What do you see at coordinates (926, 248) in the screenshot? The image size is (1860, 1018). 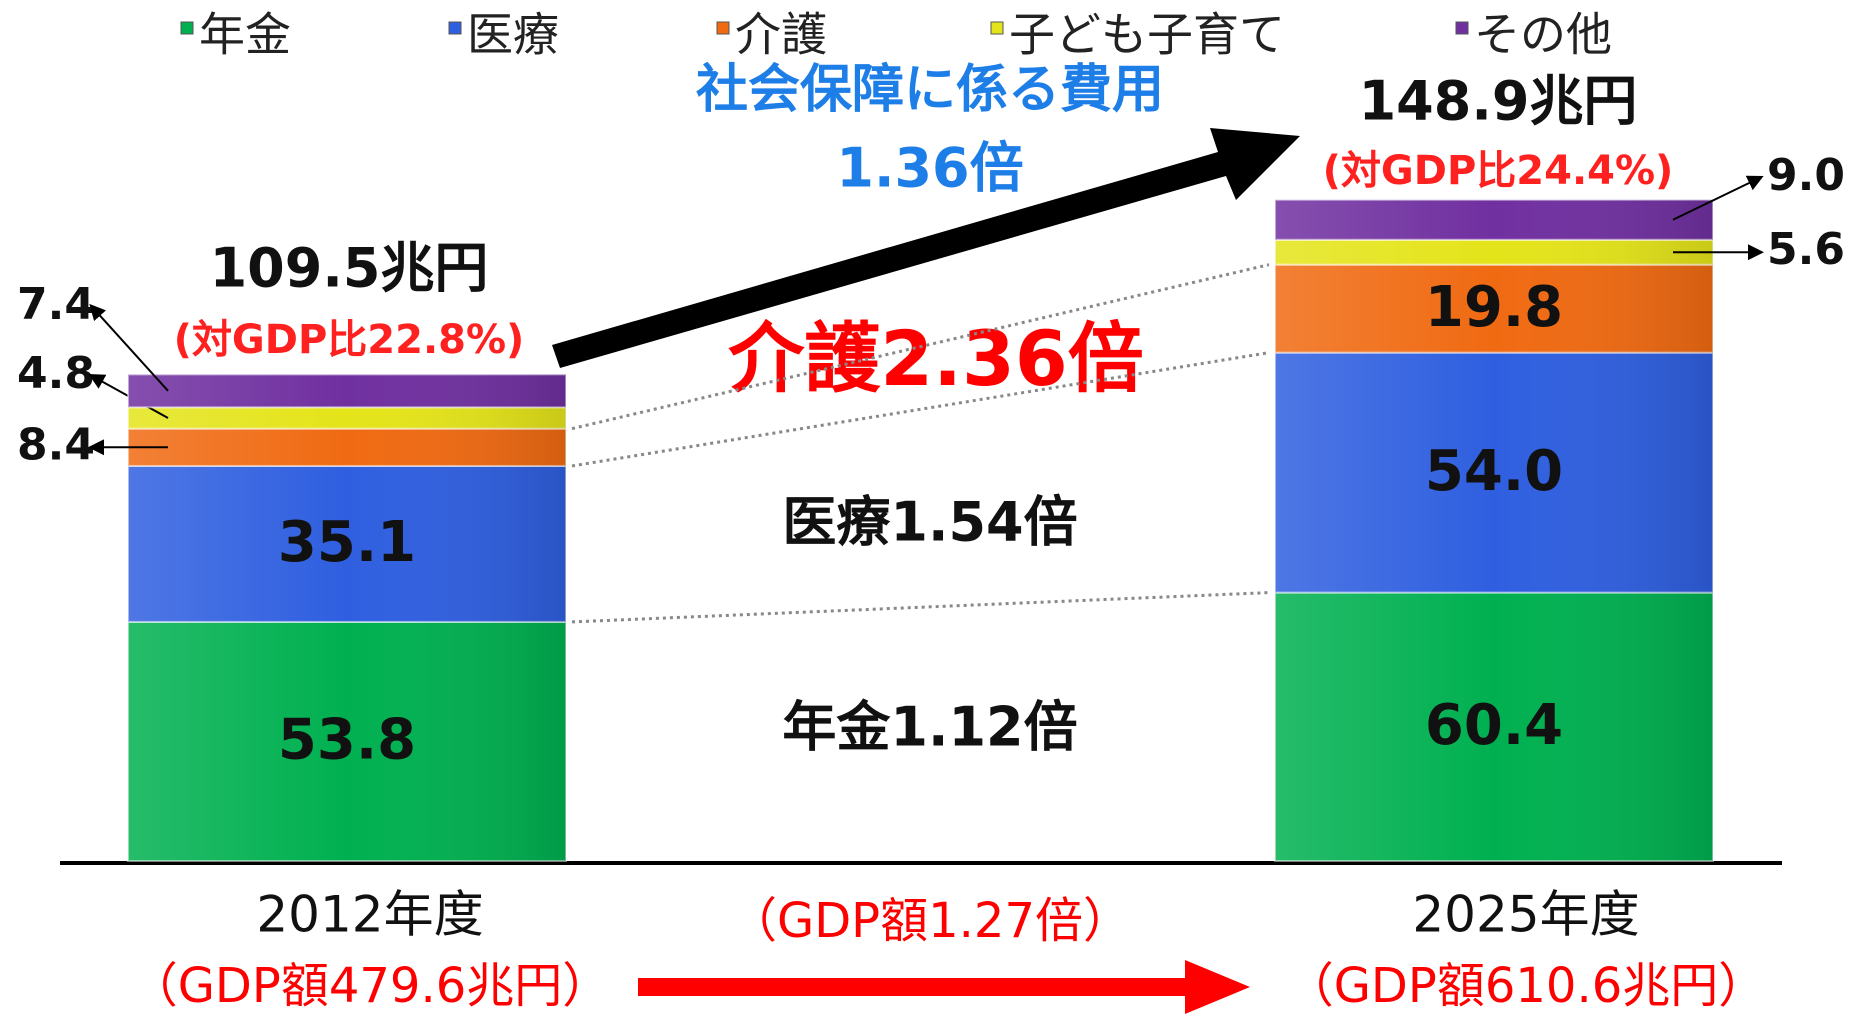 I see `growth-arrow` at bounding box center [926, 248].